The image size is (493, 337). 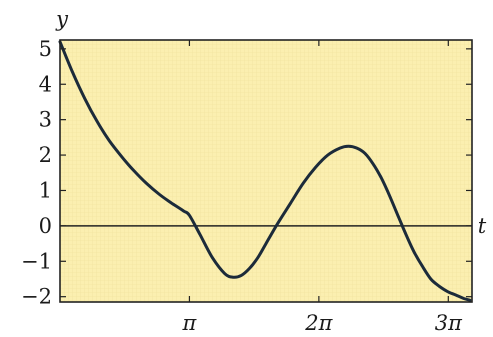 What do you see at coordinates (190, 323) in the screenshot?
I see `x-tick-label: π` at bounding box center [190, 323].